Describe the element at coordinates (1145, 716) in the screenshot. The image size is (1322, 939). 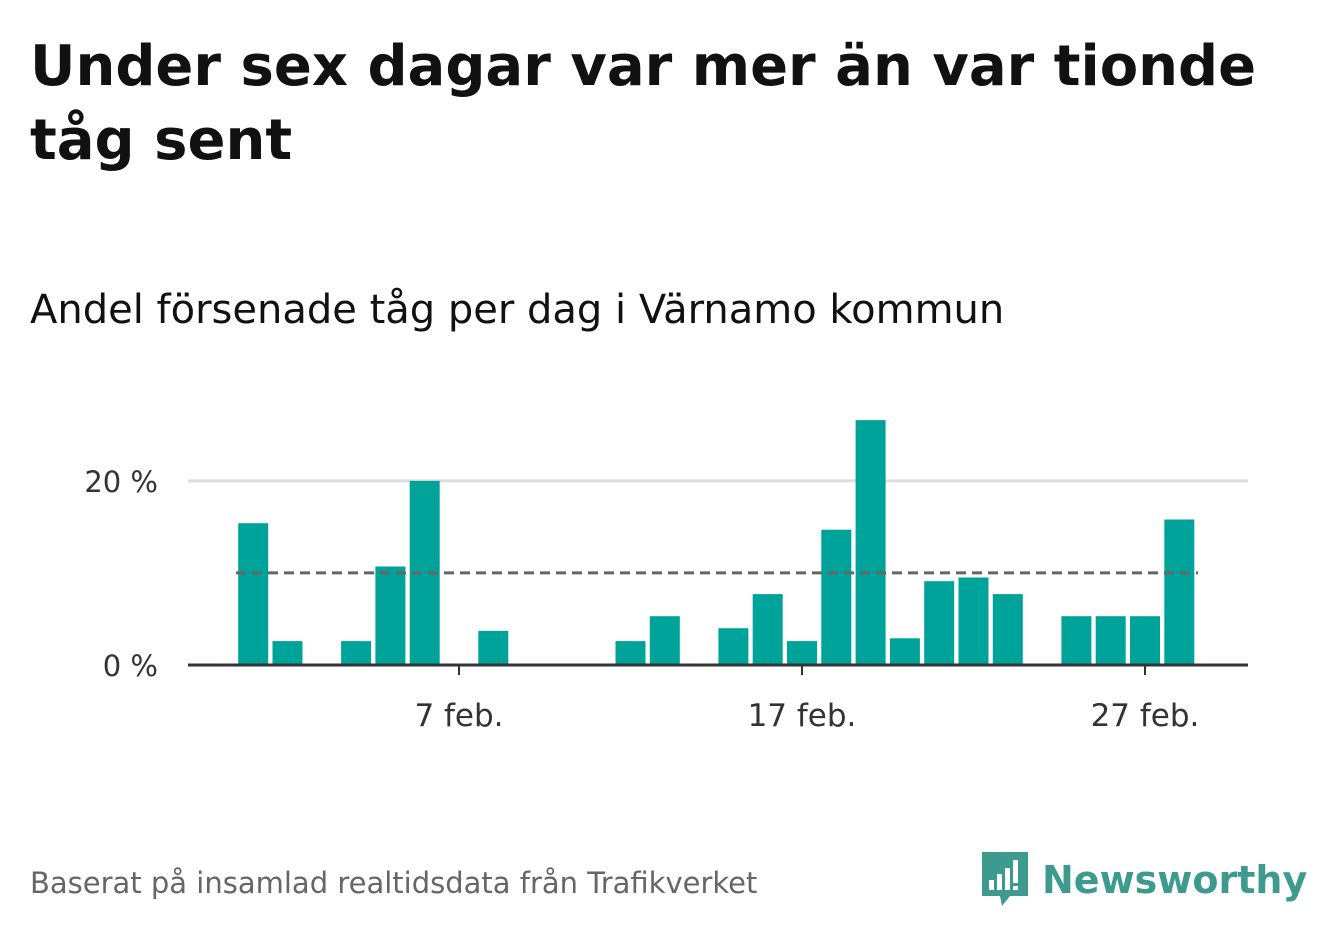
I see `x-tick-label: 27 feb.` at that location.